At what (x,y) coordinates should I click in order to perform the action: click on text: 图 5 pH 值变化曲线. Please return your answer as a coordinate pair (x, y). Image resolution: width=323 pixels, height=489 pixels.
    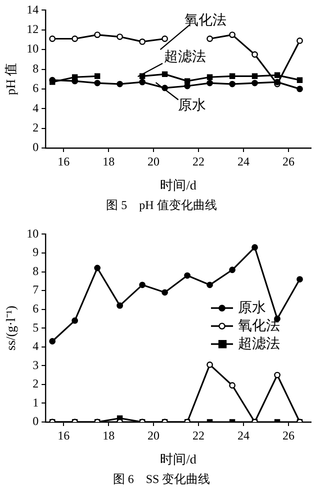
    Looking at the image, I should click on (161, 205).